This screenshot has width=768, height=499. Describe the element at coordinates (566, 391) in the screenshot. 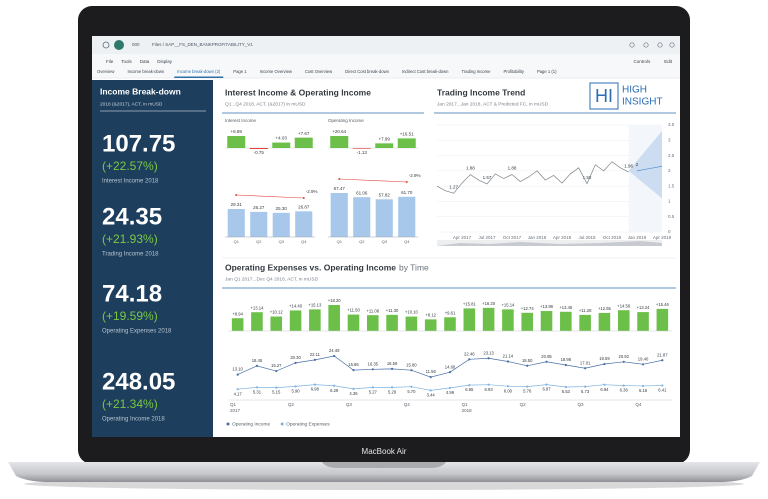

I see `data-label: 5.53` at that location.